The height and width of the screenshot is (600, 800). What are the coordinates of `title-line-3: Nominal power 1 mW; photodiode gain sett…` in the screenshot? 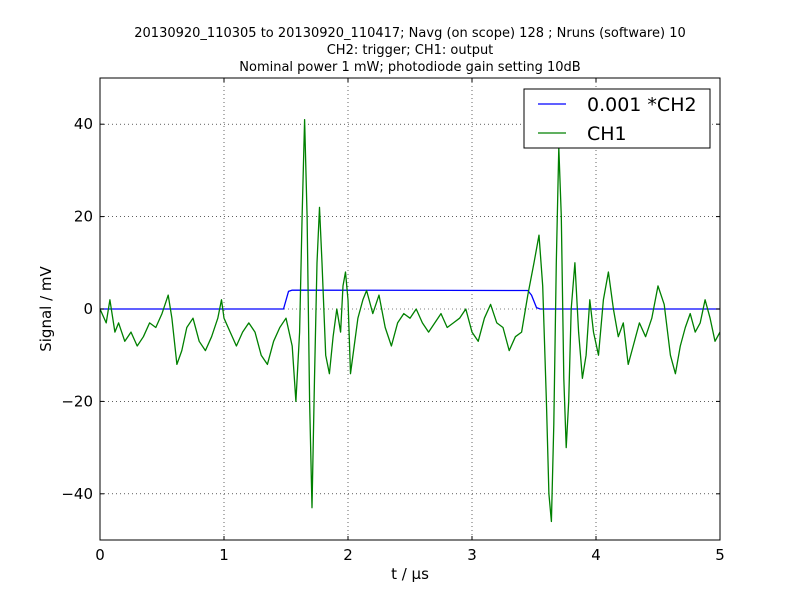 It's located at (409, 67).